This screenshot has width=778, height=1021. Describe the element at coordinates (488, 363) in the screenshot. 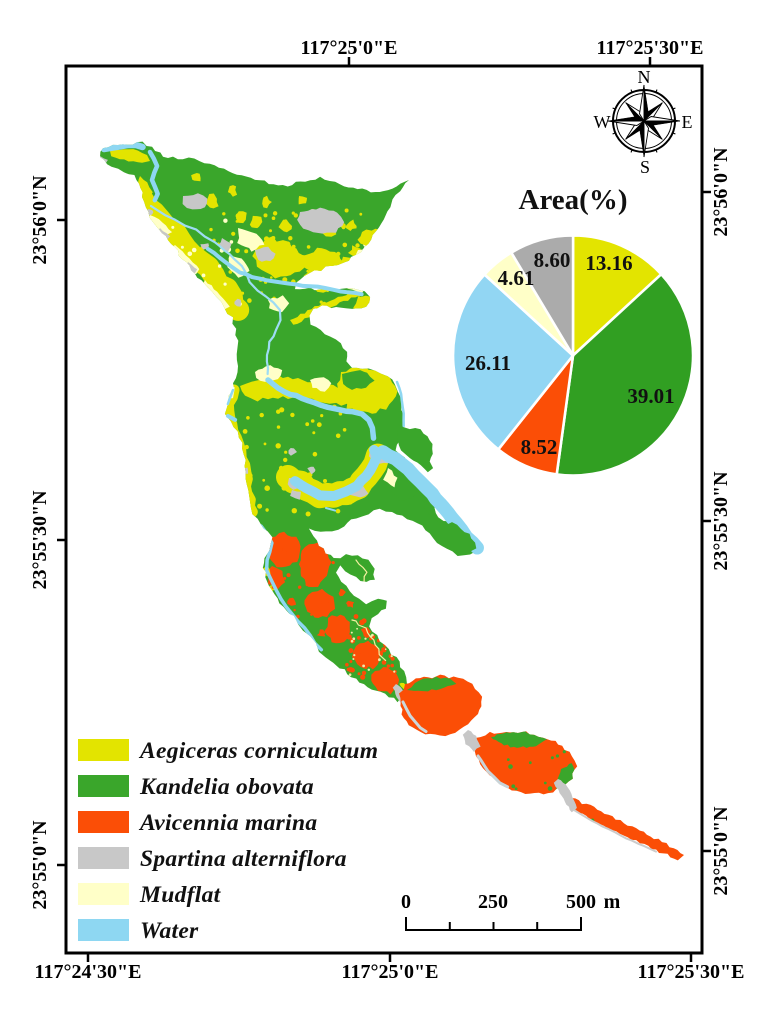

I see `svg-text: 26.11` at that location.